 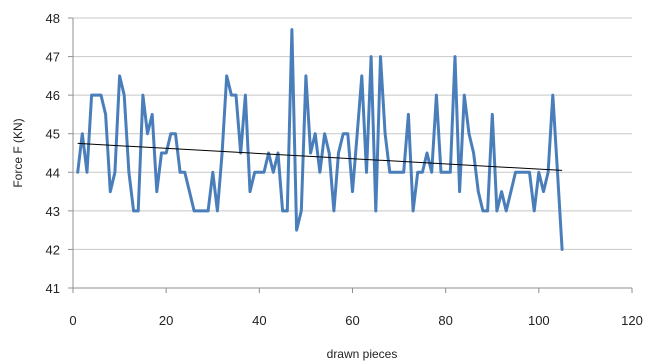 I want to click on y-tick-label: 43, so click(x=53, y=211).